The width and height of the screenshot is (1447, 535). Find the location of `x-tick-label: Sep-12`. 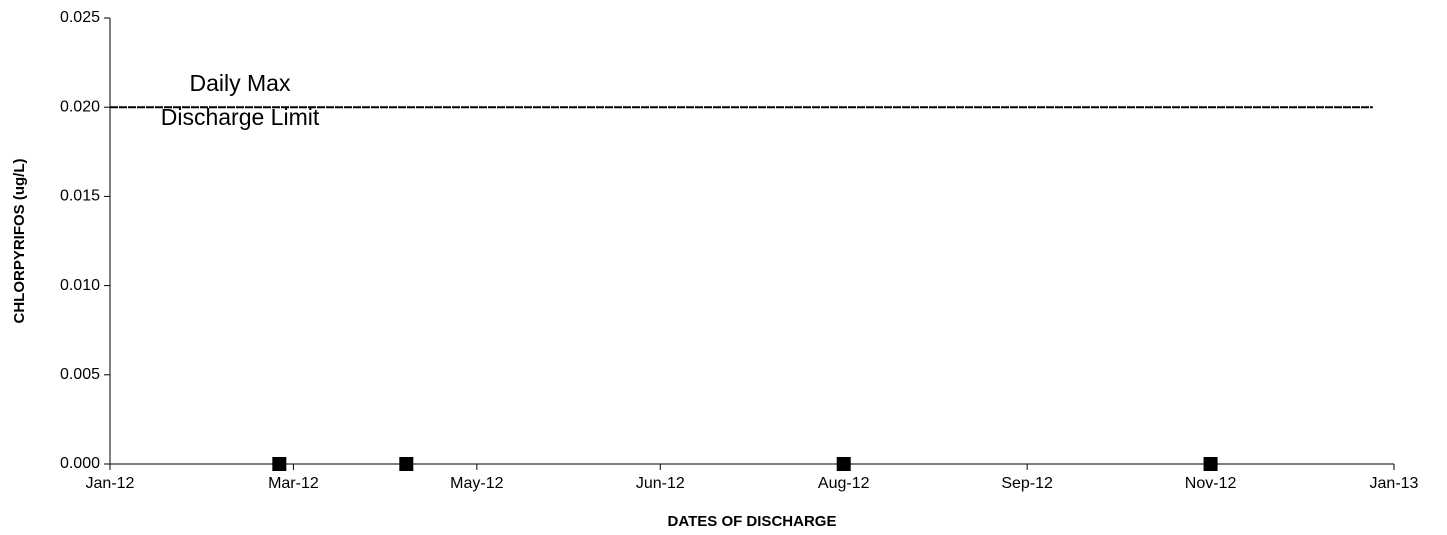

x-tick-label: Sep-12 is located at coordinates (1027, 483).